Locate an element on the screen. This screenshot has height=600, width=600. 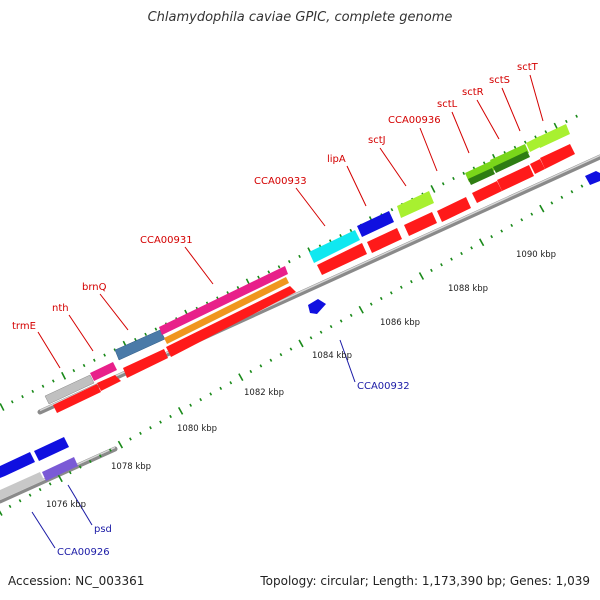
gene-trmE is located at coordinates (69, 389).